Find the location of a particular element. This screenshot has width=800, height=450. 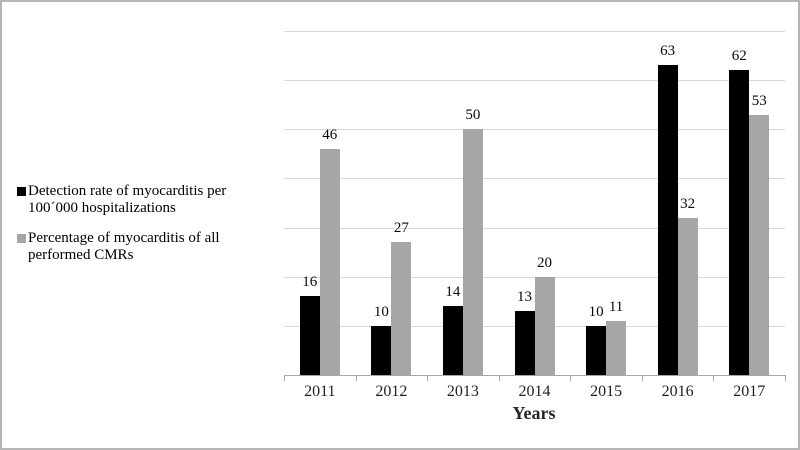

bar-value-label: 53 is located at coordinates (759, 100).